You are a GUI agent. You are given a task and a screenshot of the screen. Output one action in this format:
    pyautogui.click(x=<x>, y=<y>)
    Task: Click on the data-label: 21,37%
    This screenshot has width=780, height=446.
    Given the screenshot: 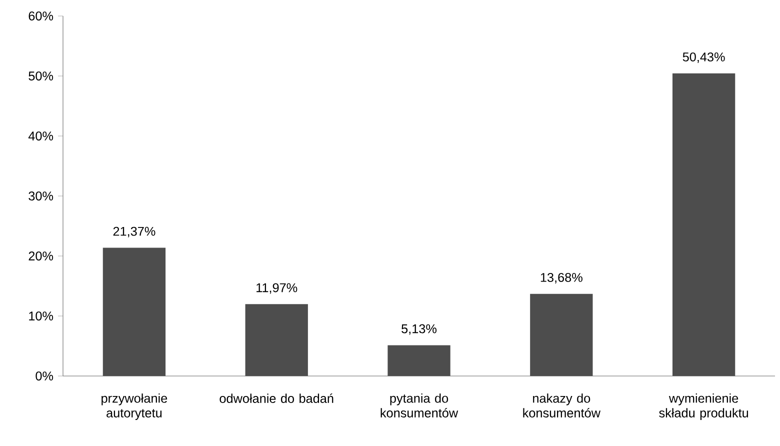 What is the action you would take?
    pyautogui.click(x=134, y=232)
    